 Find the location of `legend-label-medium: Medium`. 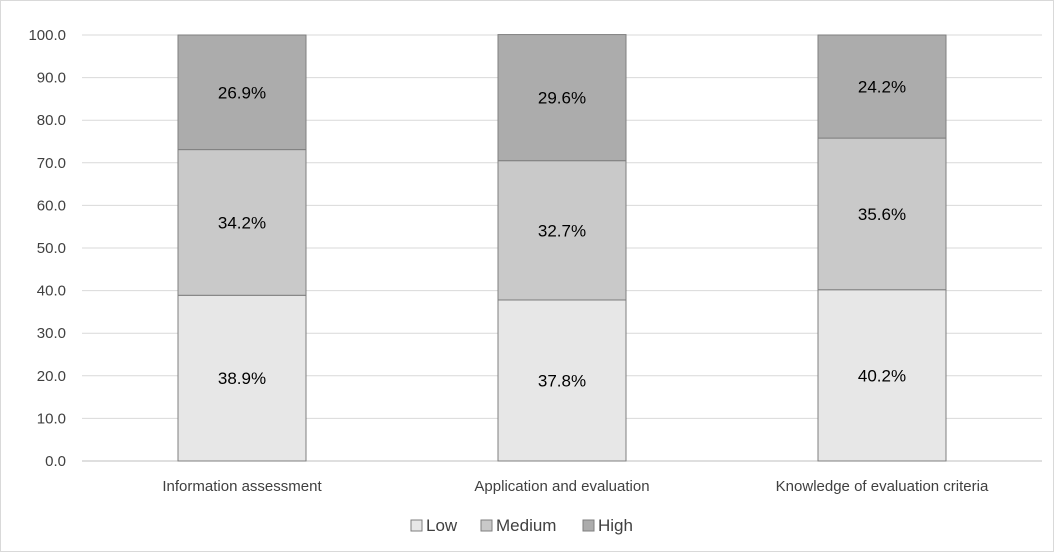

legend-label-medium: Medium is located at coordinates (526, 525).